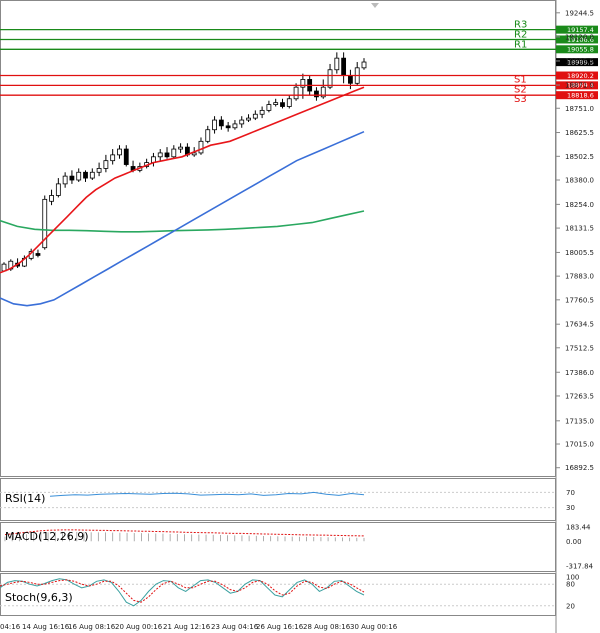 This screenshot has height=633, width=600. I want to click on price-tick-label: 17015.0, so click(579, 445).